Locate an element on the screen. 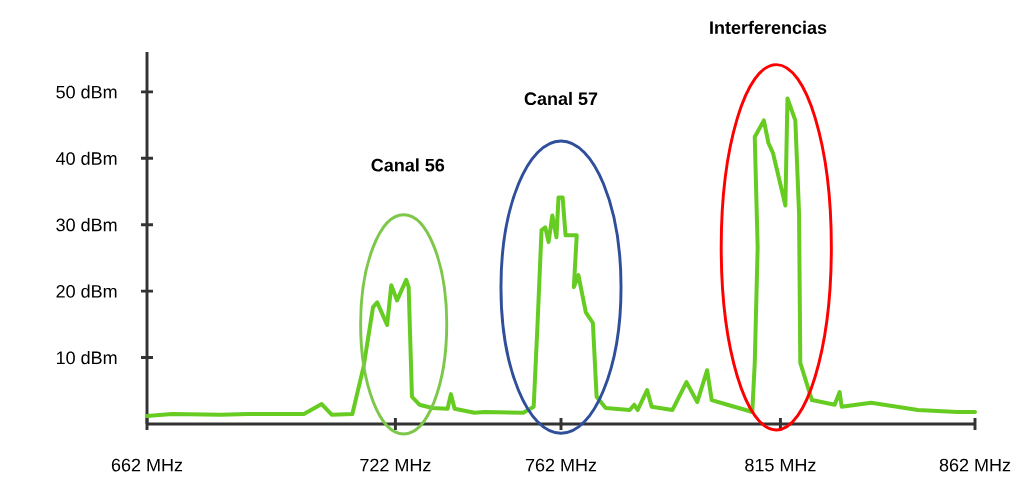 The height and width of the screenshot is (491, 1029). annotation: Canal 57 is located at coordinates (561, 98).